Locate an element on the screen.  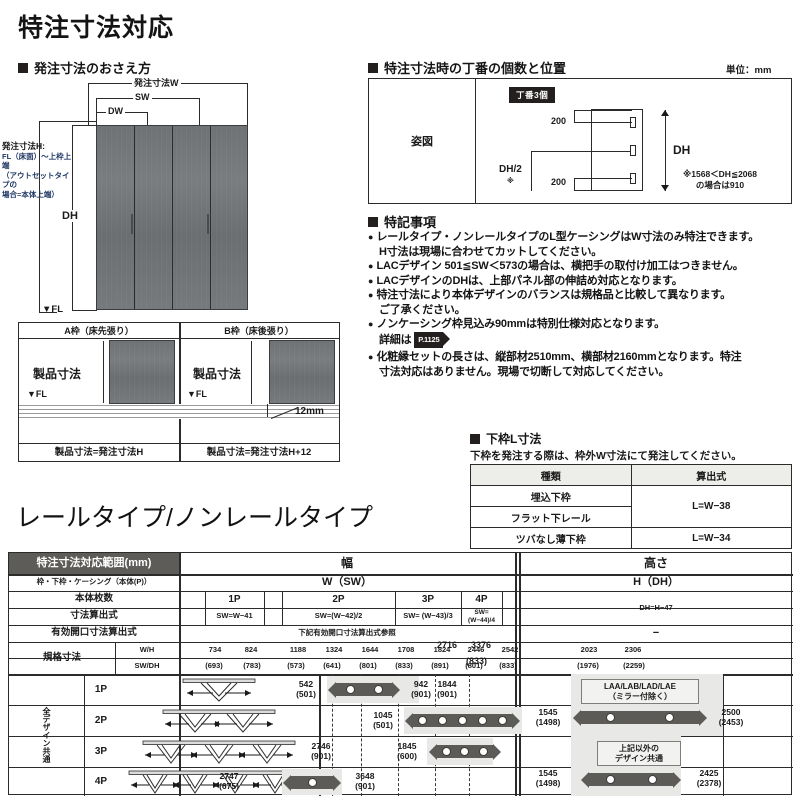
dim-dh-label: DH is located at coordinates (70, 216).